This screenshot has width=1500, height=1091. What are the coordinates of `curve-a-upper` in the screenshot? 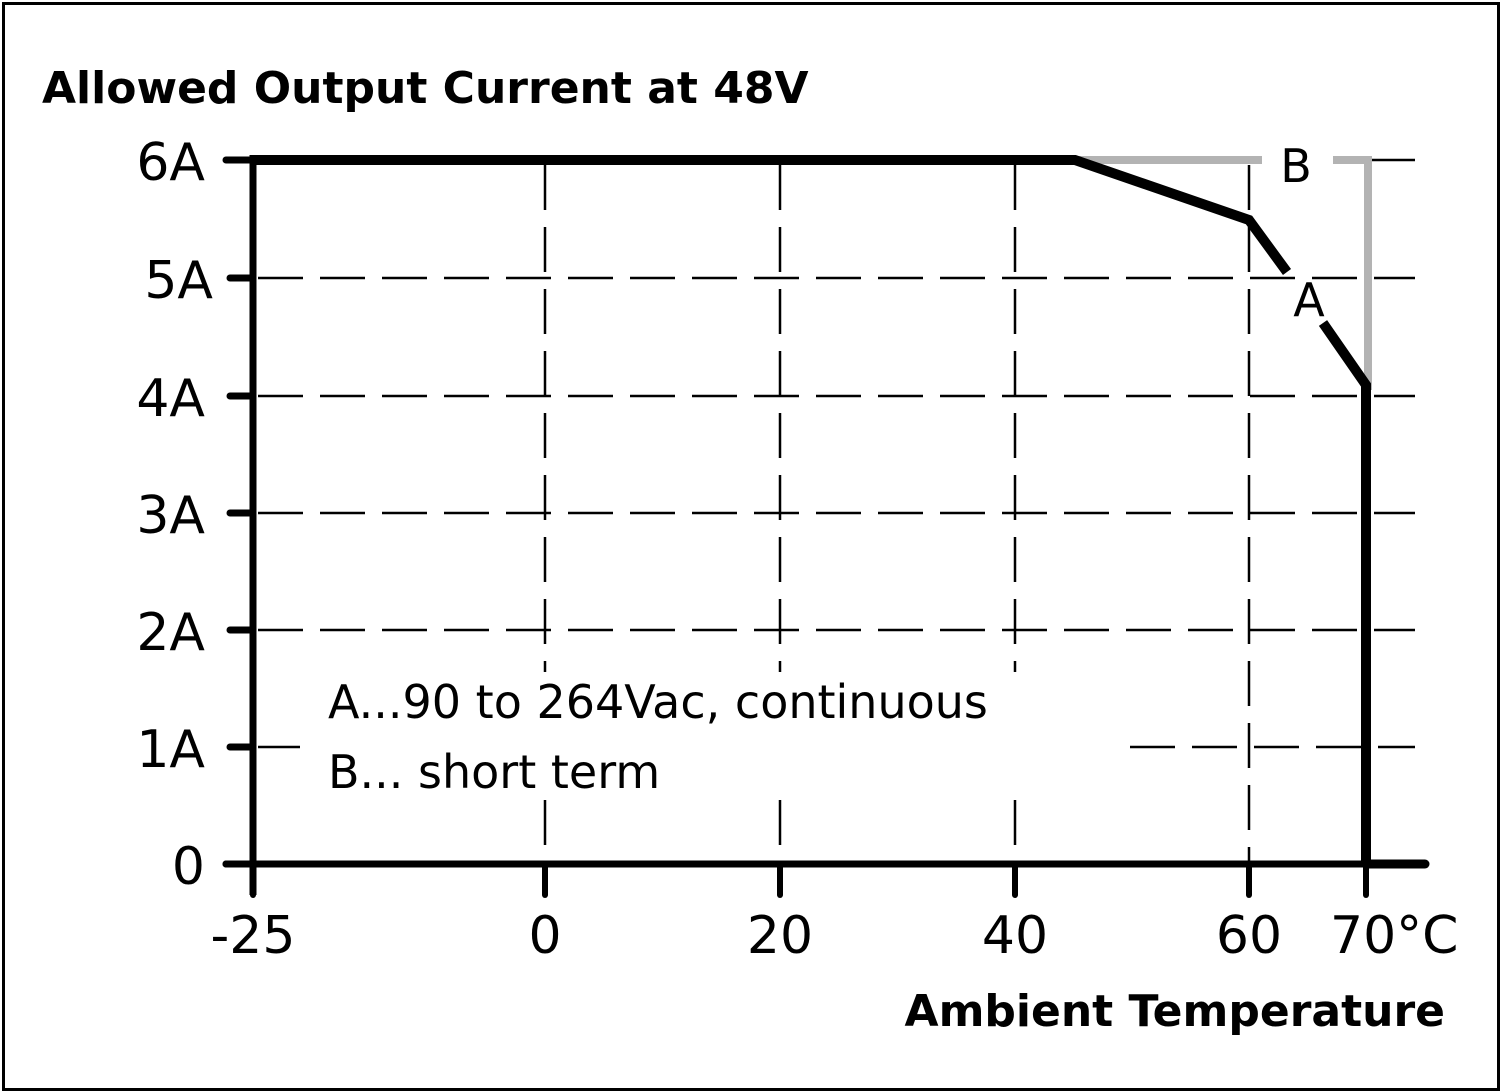 It's located at (772, 215).